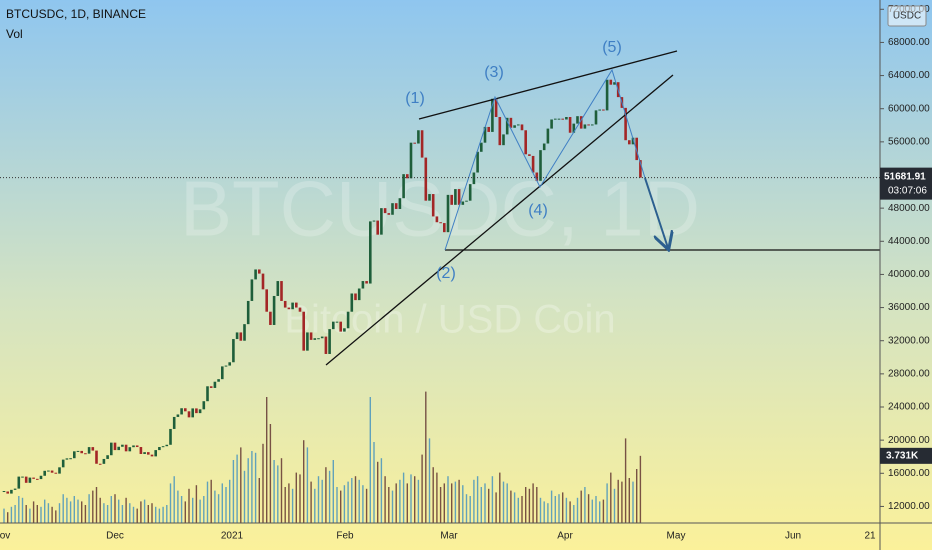 The width and height of the screenshot is (932, 550). Describe the element at coordinates (449, 536) in the screenshot. I see `x-tick-label: Mar` at that location.